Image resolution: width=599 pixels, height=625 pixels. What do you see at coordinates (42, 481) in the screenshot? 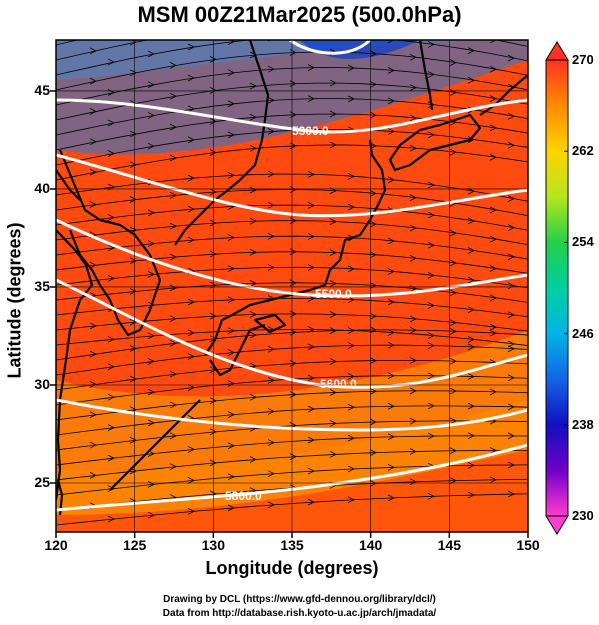
I see `y-tick-label: 25` at bounding box center [42, 481].